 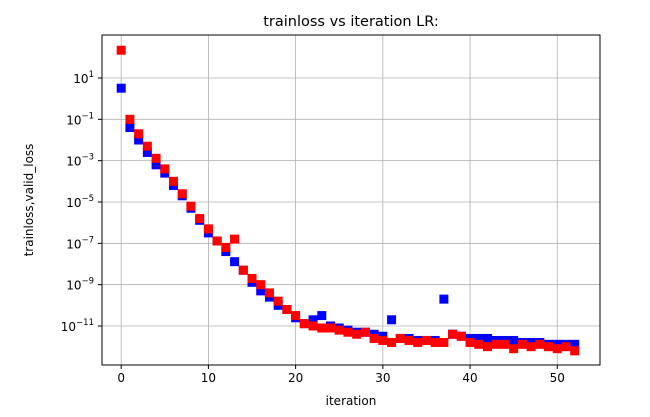 I want to click on x-tick-label: 20, so click(x=295, y=378).